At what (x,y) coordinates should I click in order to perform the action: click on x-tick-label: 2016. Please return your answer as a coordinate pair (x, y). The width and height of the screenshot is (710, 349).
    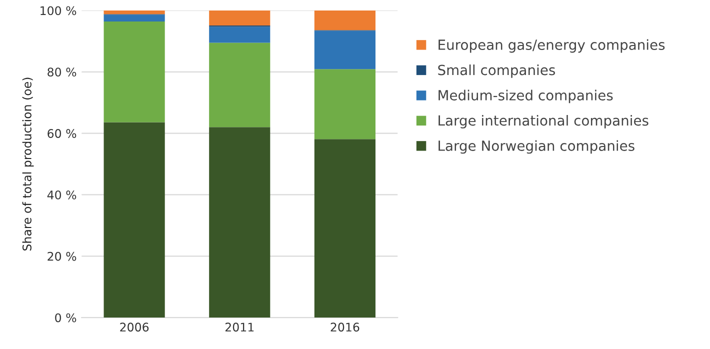
    Looking at the image, I should click on (345, 327).